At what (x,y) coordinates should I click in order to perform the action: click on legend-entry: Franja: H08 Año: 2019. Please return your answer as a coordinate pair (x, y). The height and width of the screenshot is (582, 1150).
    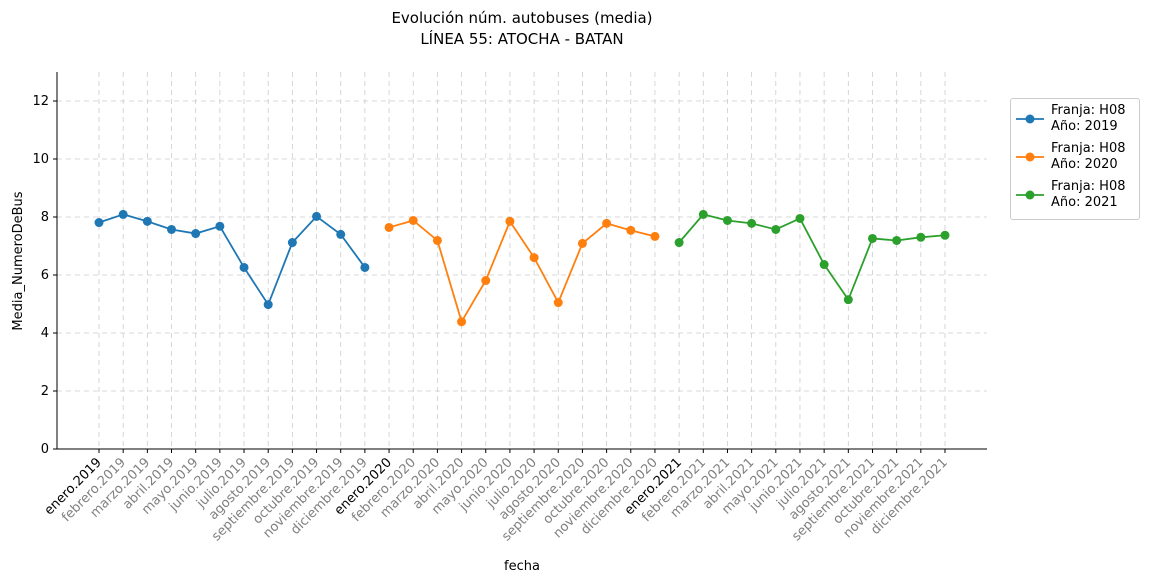
    Looking at the image, I should click on (1077, 119).